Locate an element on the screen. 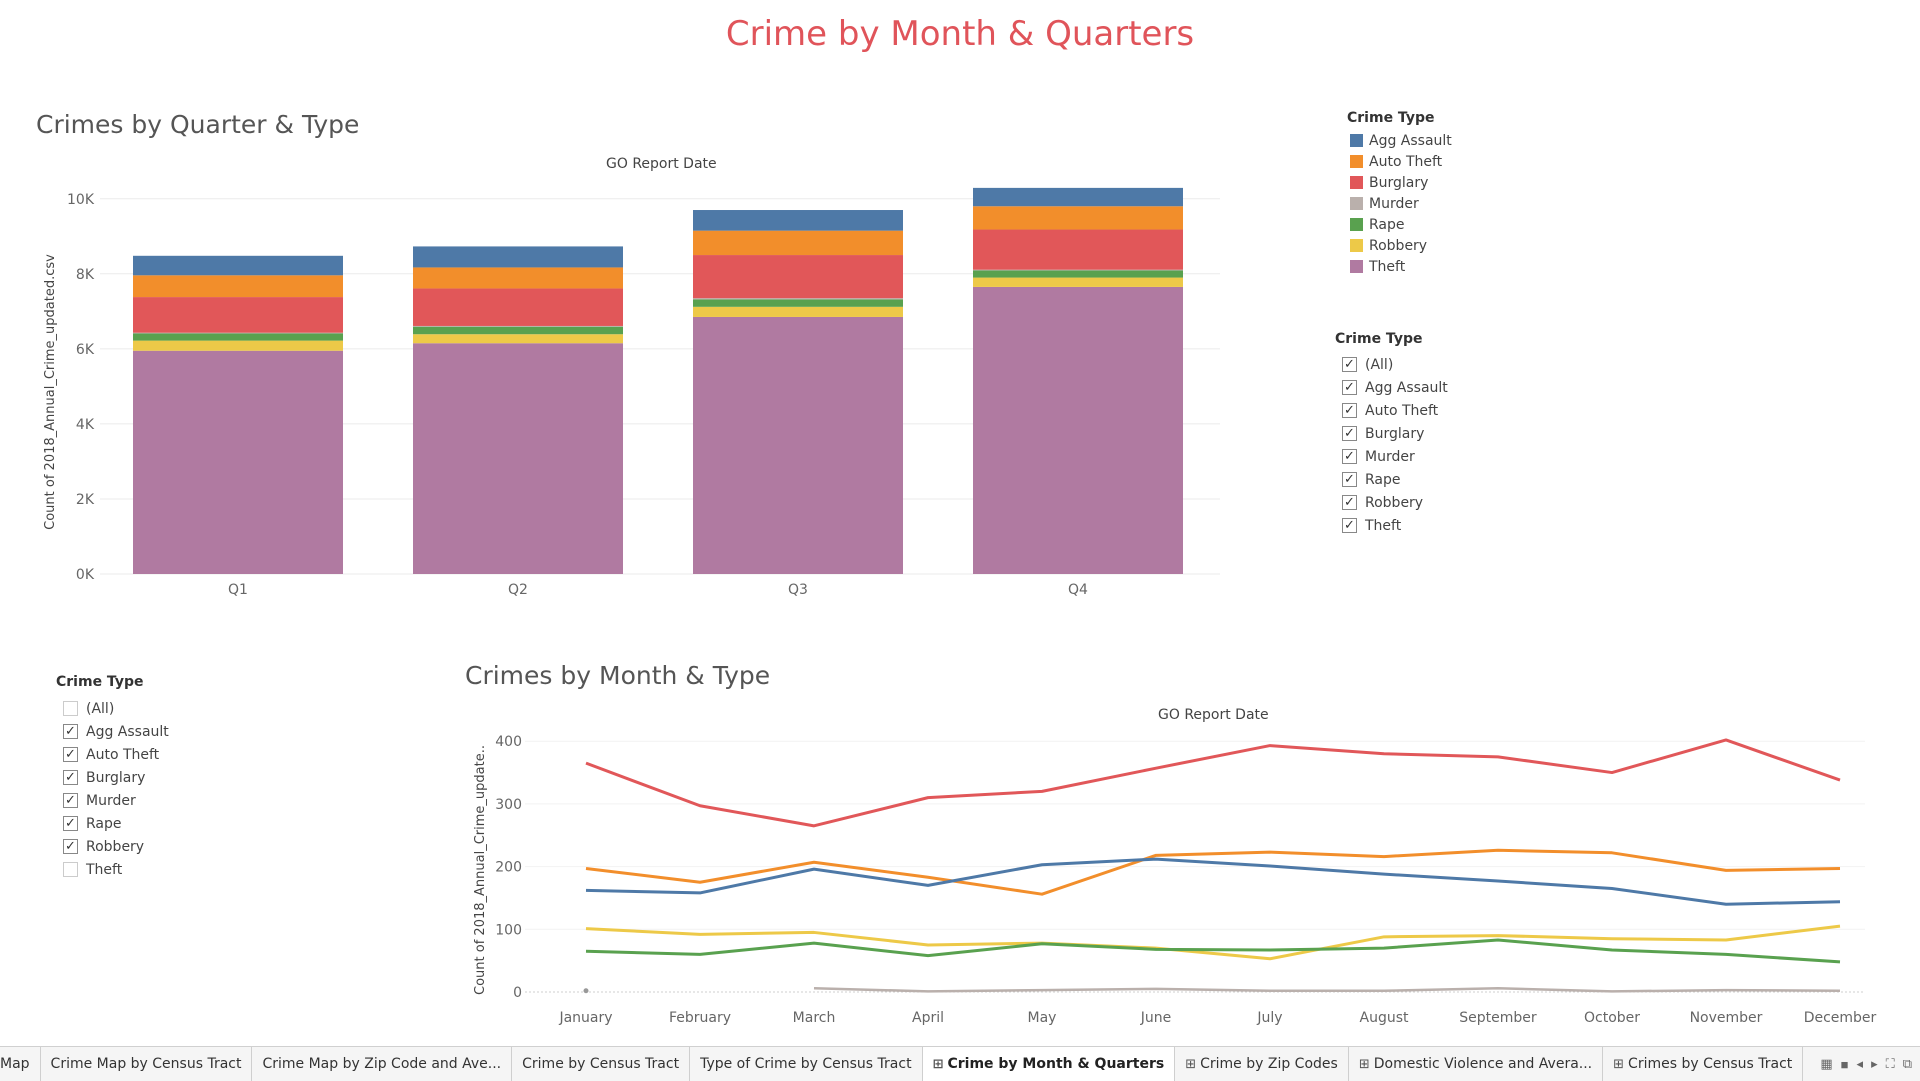 This screenshot has height=1081, width=1920. bar-segment-rape-q2 is located at coordinates (518, 330).